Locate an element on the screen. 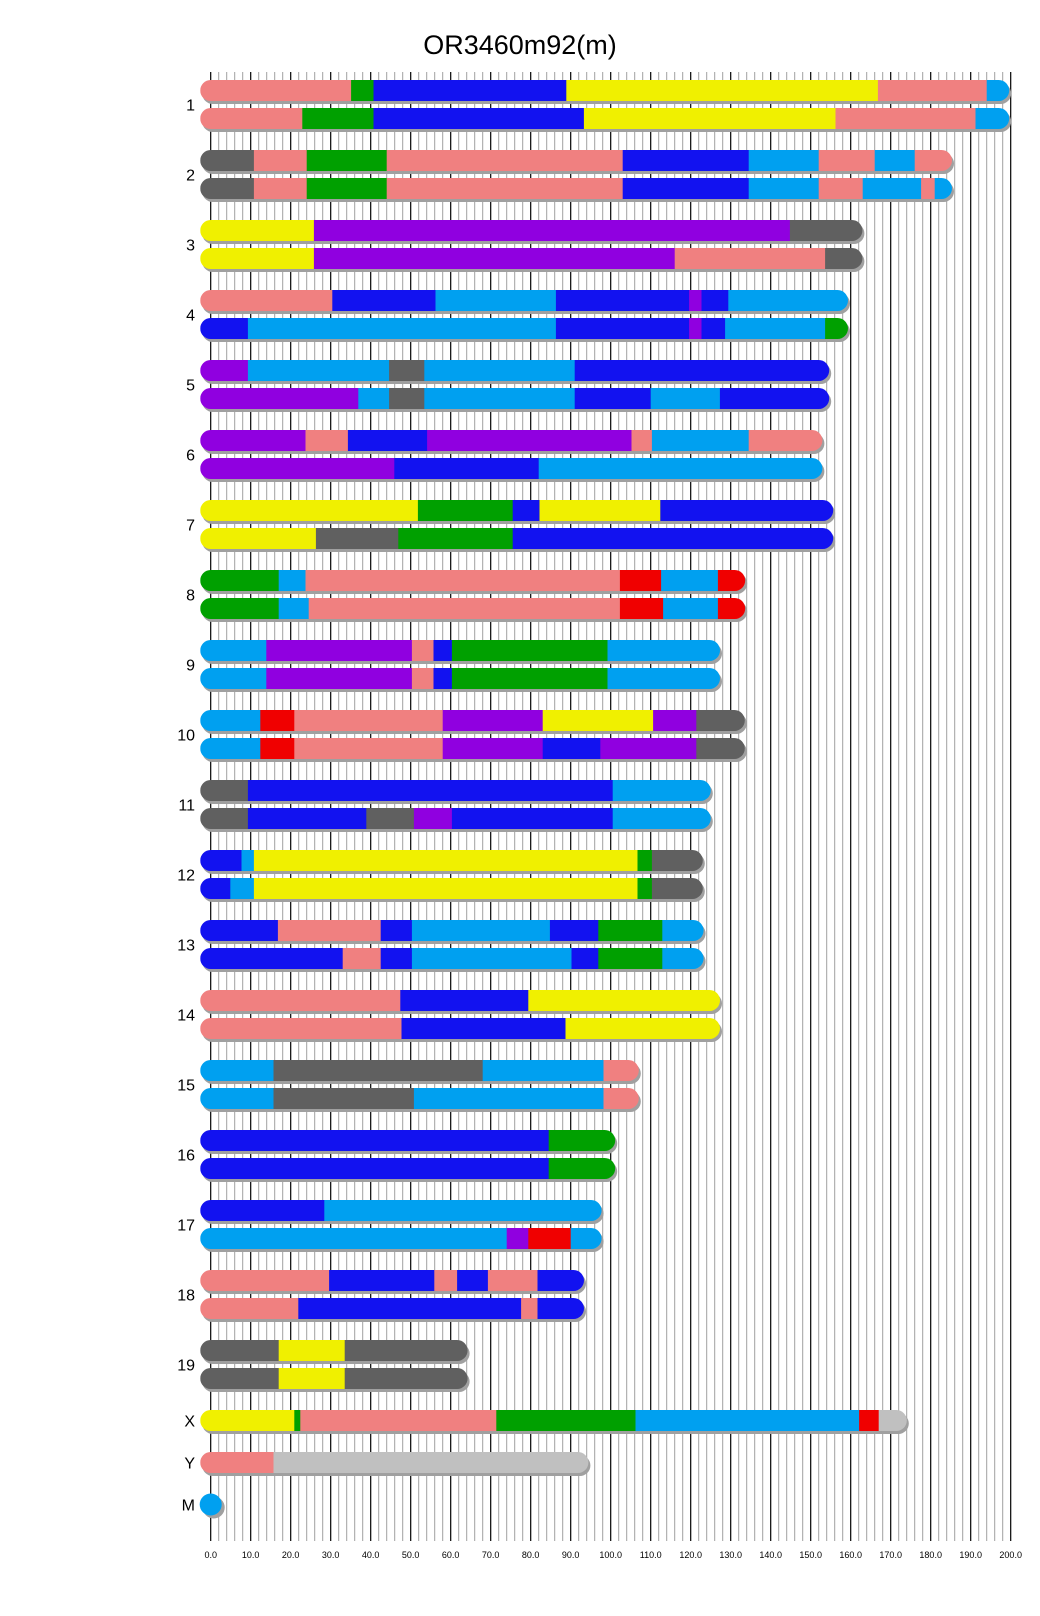 This screenshot has height=1616, width=1040. x-tick-label: 170.0 is located at coordinates (890, 1555).